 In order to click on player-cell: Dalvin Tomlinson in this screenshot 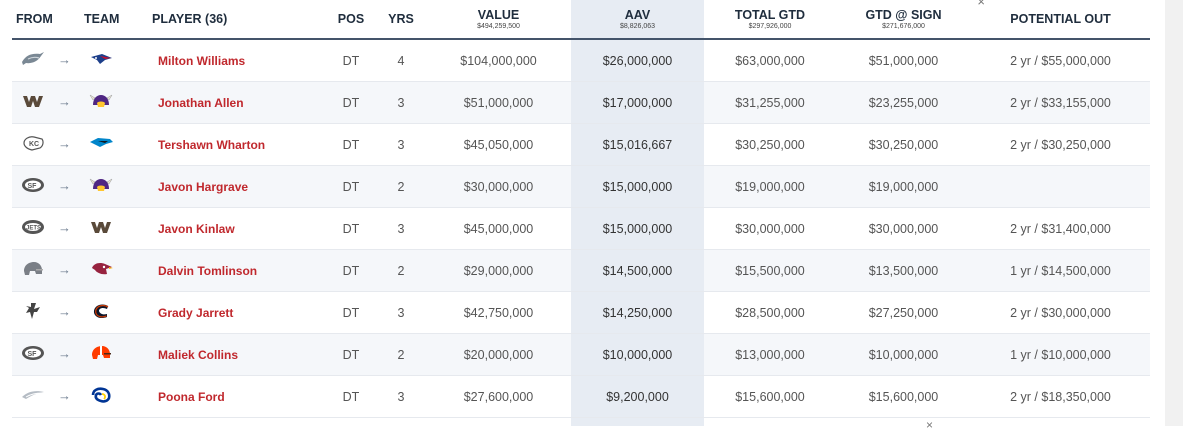, I will do `click(236, 270)`.